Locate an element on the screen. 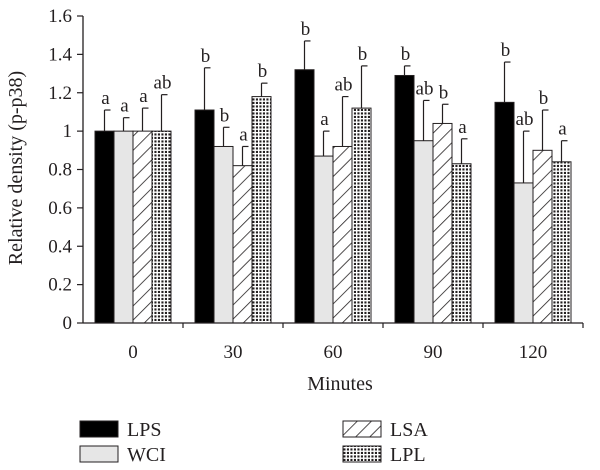  significance-label-lsa-30: a is located at coordinates (243, 134).